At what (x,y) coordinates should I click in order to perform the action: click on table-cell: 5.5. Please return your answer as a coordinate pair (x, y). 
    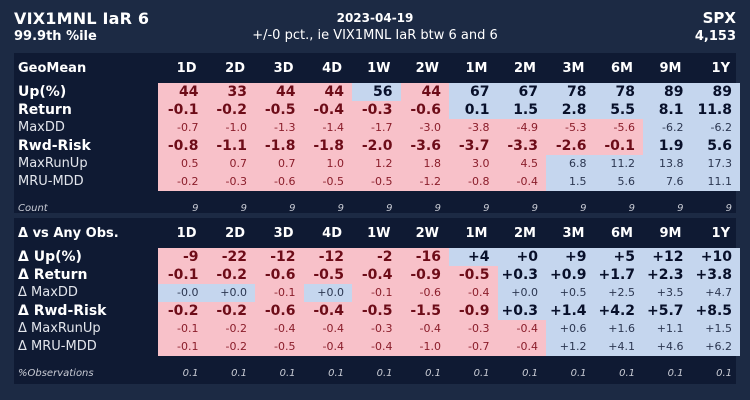
    Looking at the image, I should click on (618, 110).